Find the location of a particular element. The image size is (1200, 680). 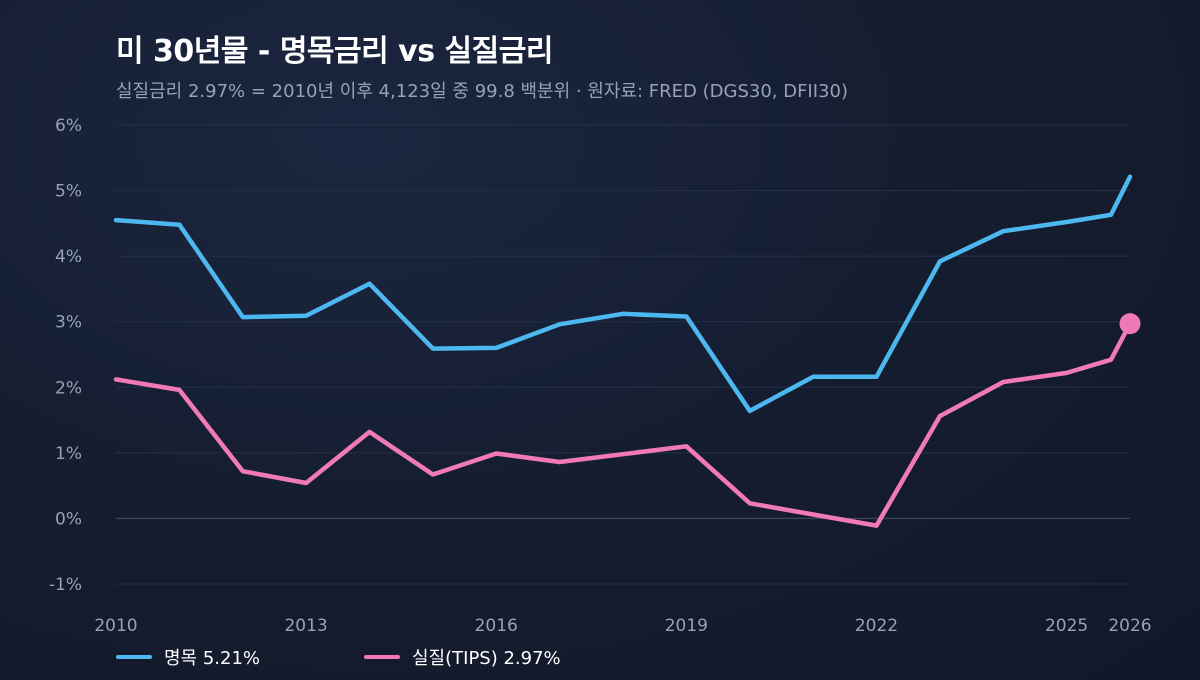

x-tick-label: 2013 is located at coordinates (305, 626).